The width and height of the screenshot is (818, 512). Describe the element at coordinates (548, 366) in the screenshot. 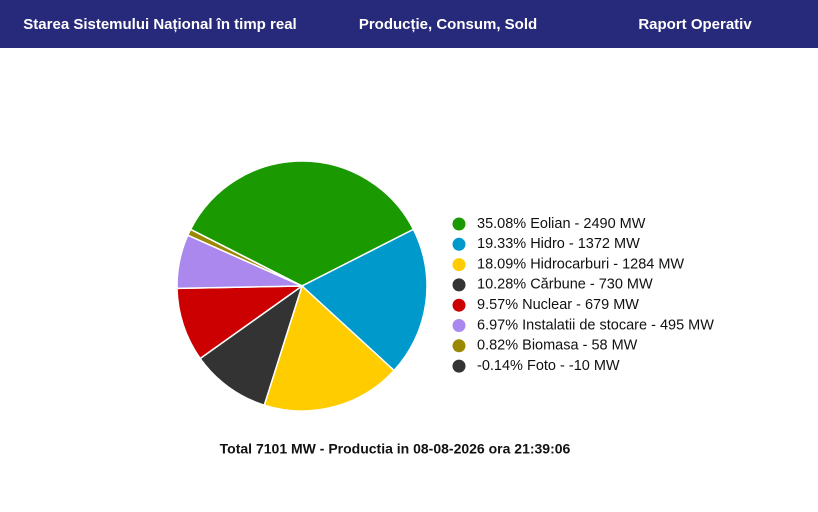

I see `legend-label: -0.14% Foto - -10 MW` at that location.